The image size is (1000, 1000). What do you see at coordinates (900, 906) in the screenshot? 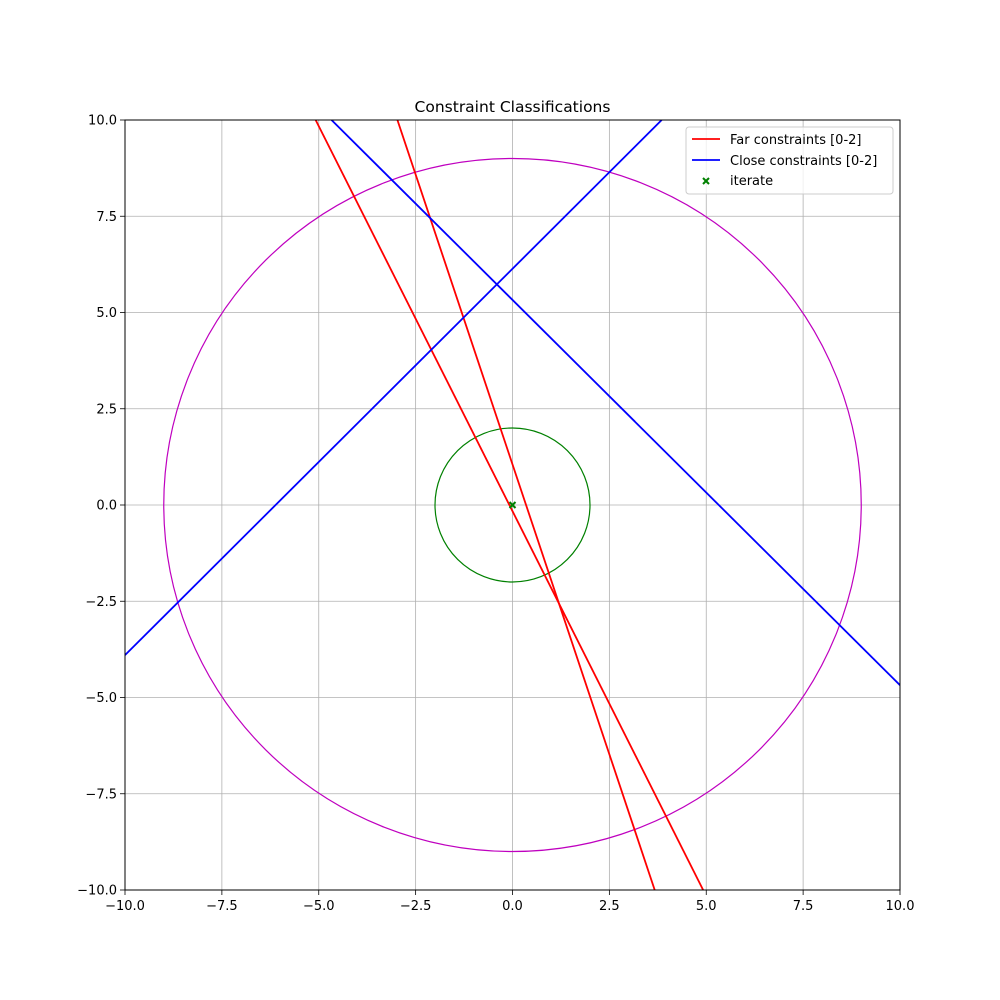
I see `x-tick-label: 10.0` at bounding box center [900, 906].